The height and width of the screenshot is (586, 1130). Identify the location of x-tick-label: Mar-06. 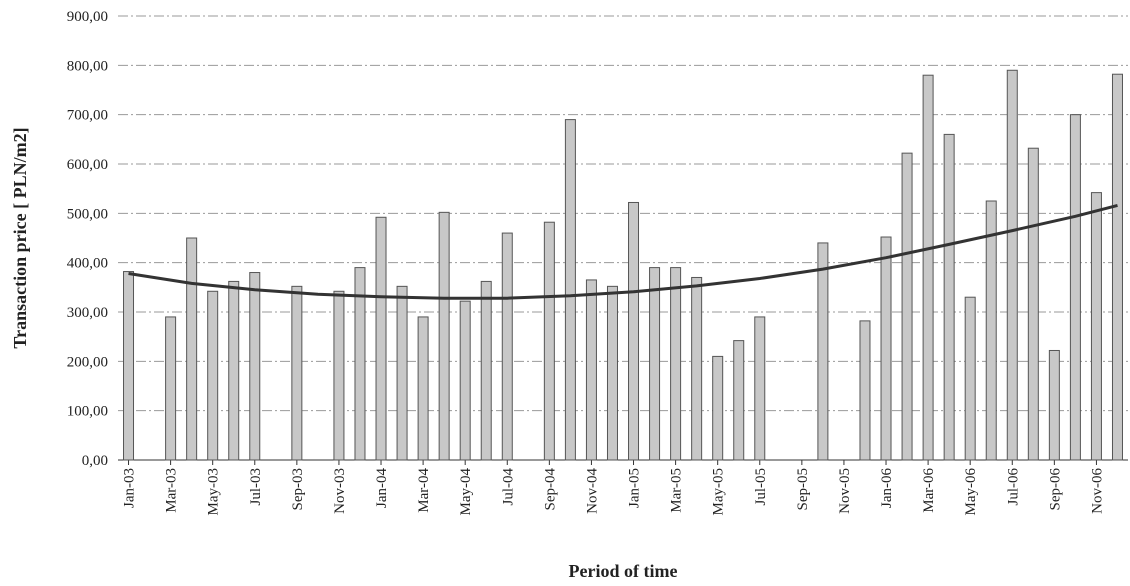
(929, 490).